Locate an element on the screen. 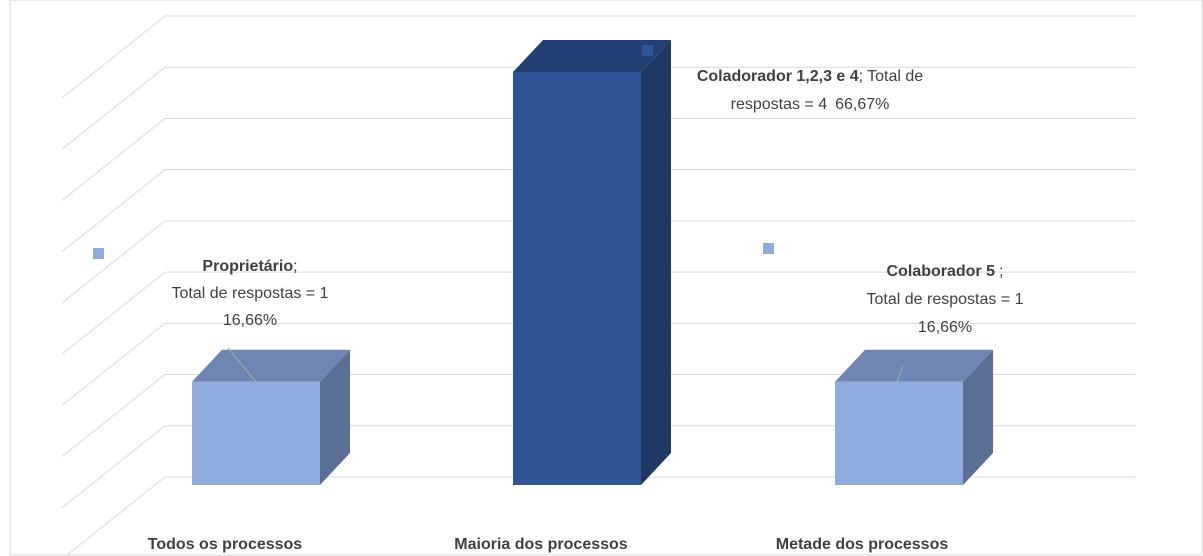 Image resolution: width=1203 pixels, height=556 pixels. label-name: Coladorador 1,2,3 e 4 is located at coordinates (778, 76).